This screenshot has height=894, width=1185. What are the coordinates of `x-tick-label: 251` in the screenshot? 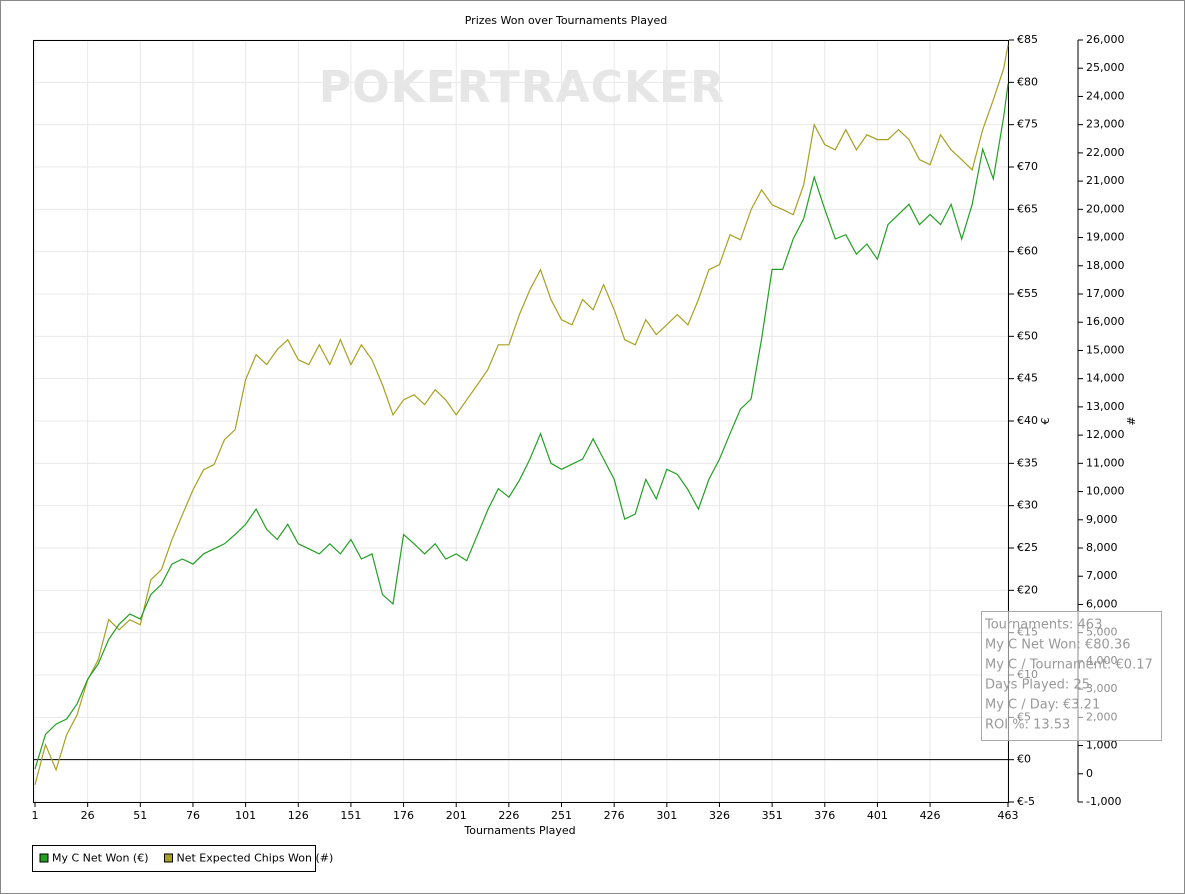 It's located at (561, 815).